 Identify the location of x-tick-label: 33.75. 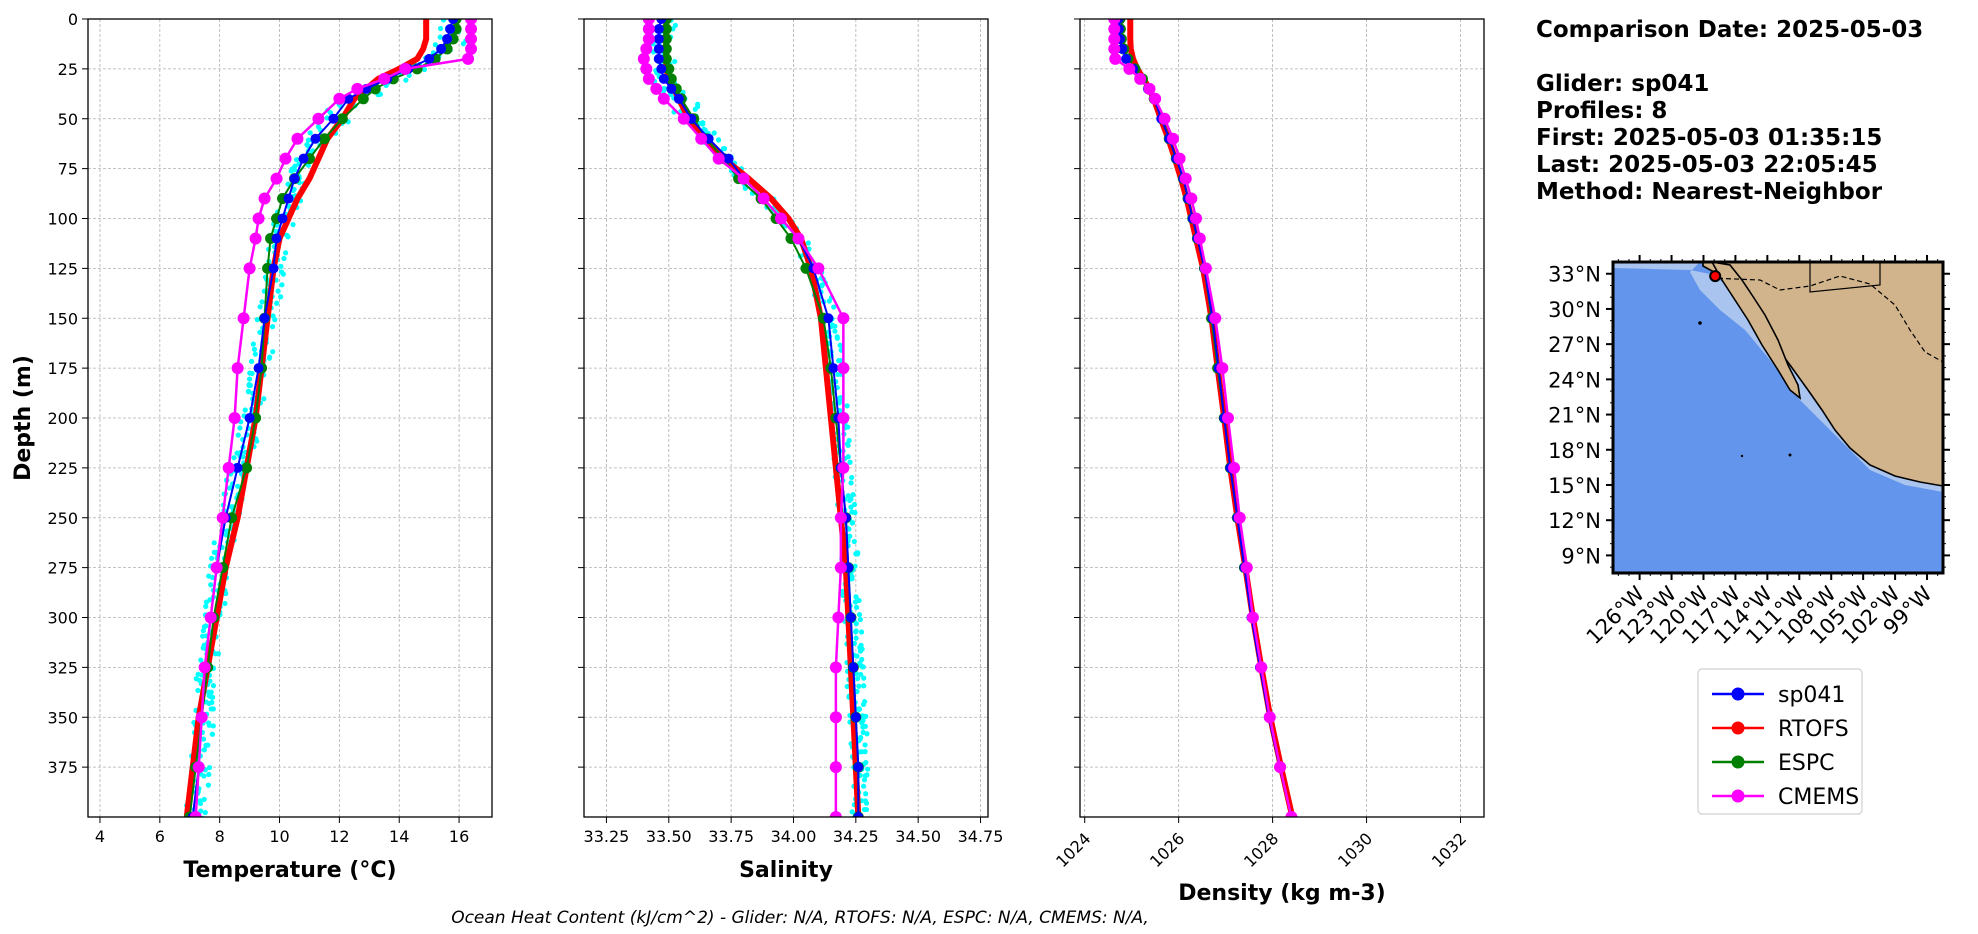
(731, 836).